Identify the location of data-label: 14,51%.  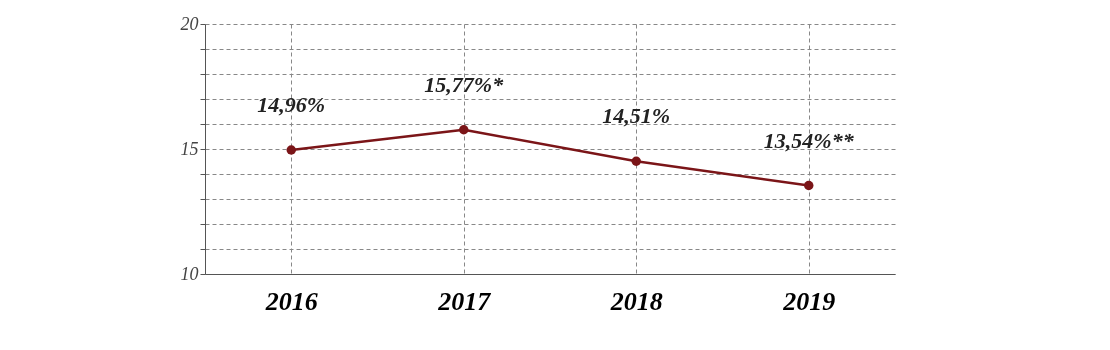
(636, 116).